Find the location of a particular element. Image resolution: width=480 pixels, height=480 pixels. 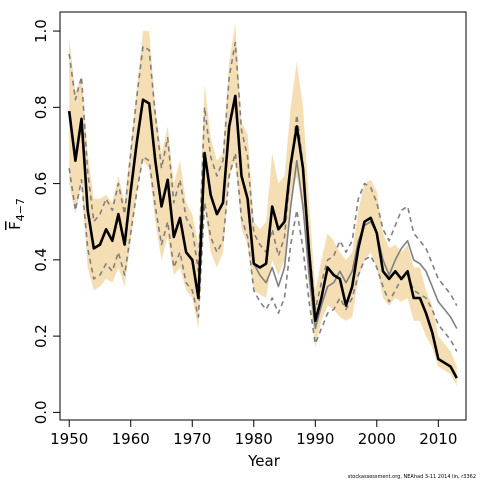

x-tick-label: 1960 is located at coordinates (131, 439).